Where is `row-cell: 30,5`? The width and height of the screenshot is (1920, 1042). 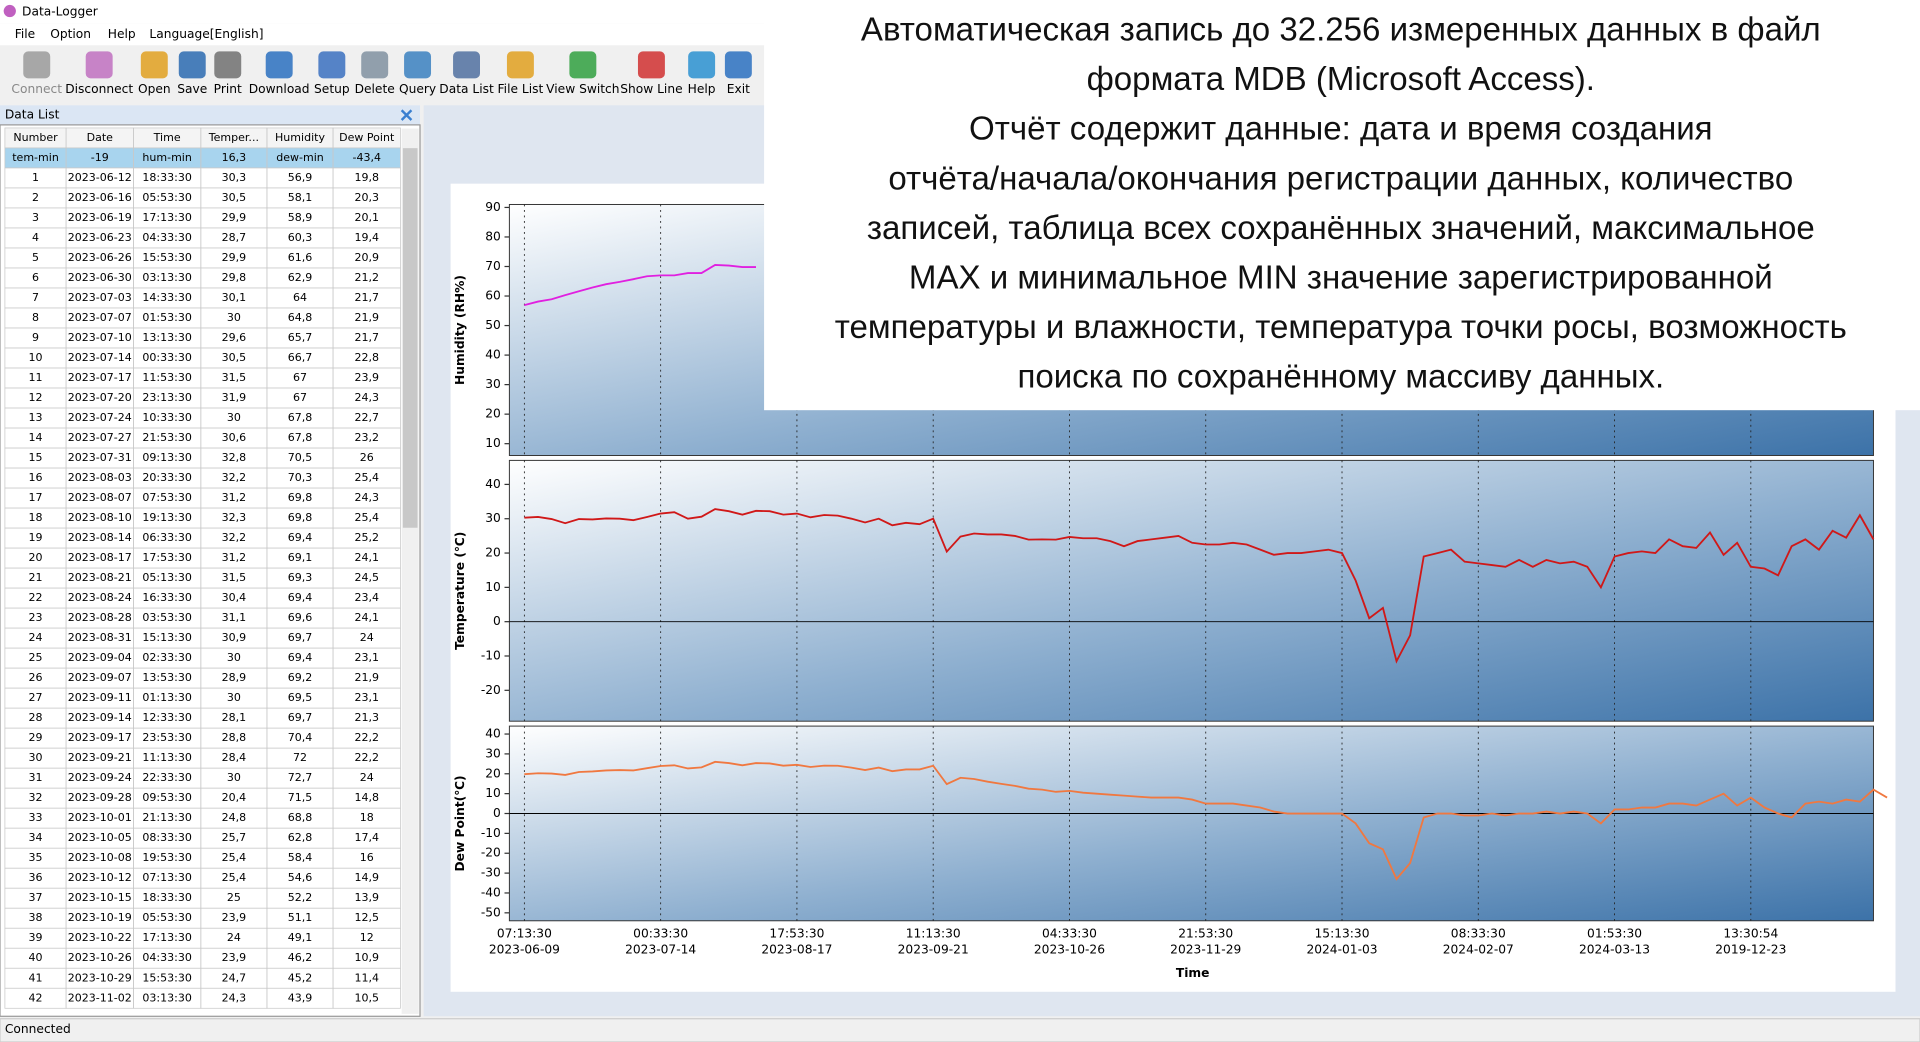
row-cell: 30,5 is located at coordinates (234, 197).